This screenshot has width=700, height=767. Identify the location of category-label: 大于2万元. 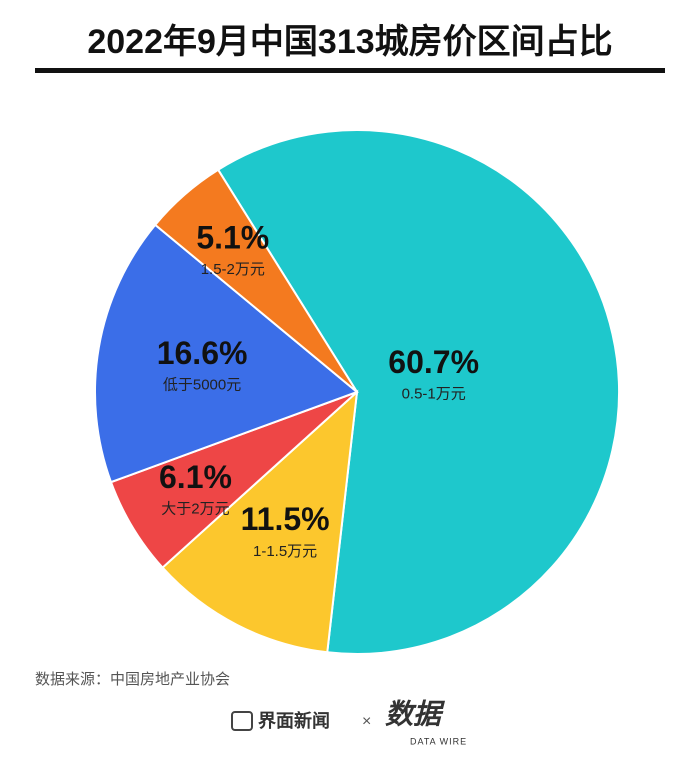
(195, 508).